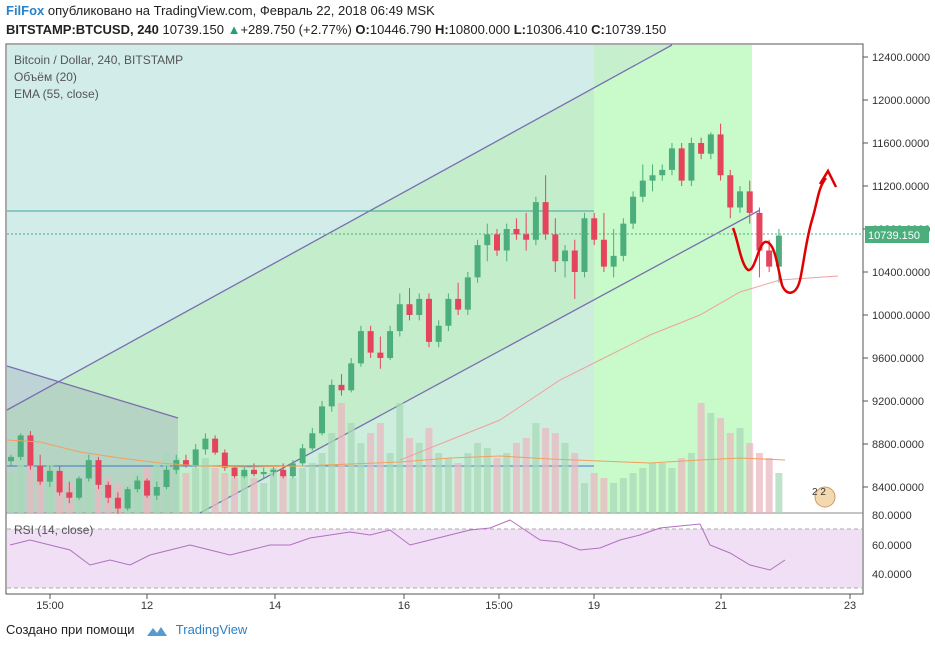 The height and width of the screenshot is (650, 935). Describe the element at coordinates (25, 10) in the screenshot. I see `author-brand: FilFox` at that location.